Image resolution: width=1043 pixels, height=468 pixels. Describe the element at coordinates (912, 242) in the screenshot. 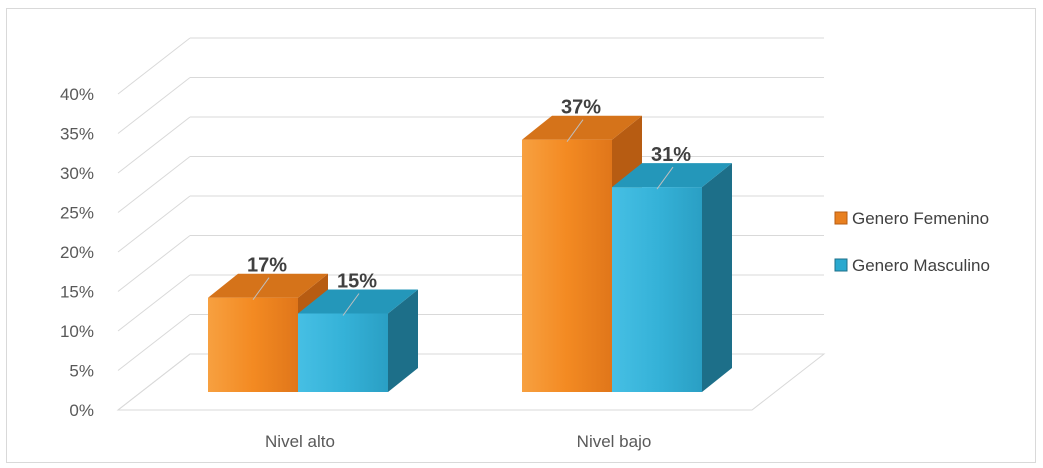

I see `legend: Genero Femenino Genero Masculino` at that location.